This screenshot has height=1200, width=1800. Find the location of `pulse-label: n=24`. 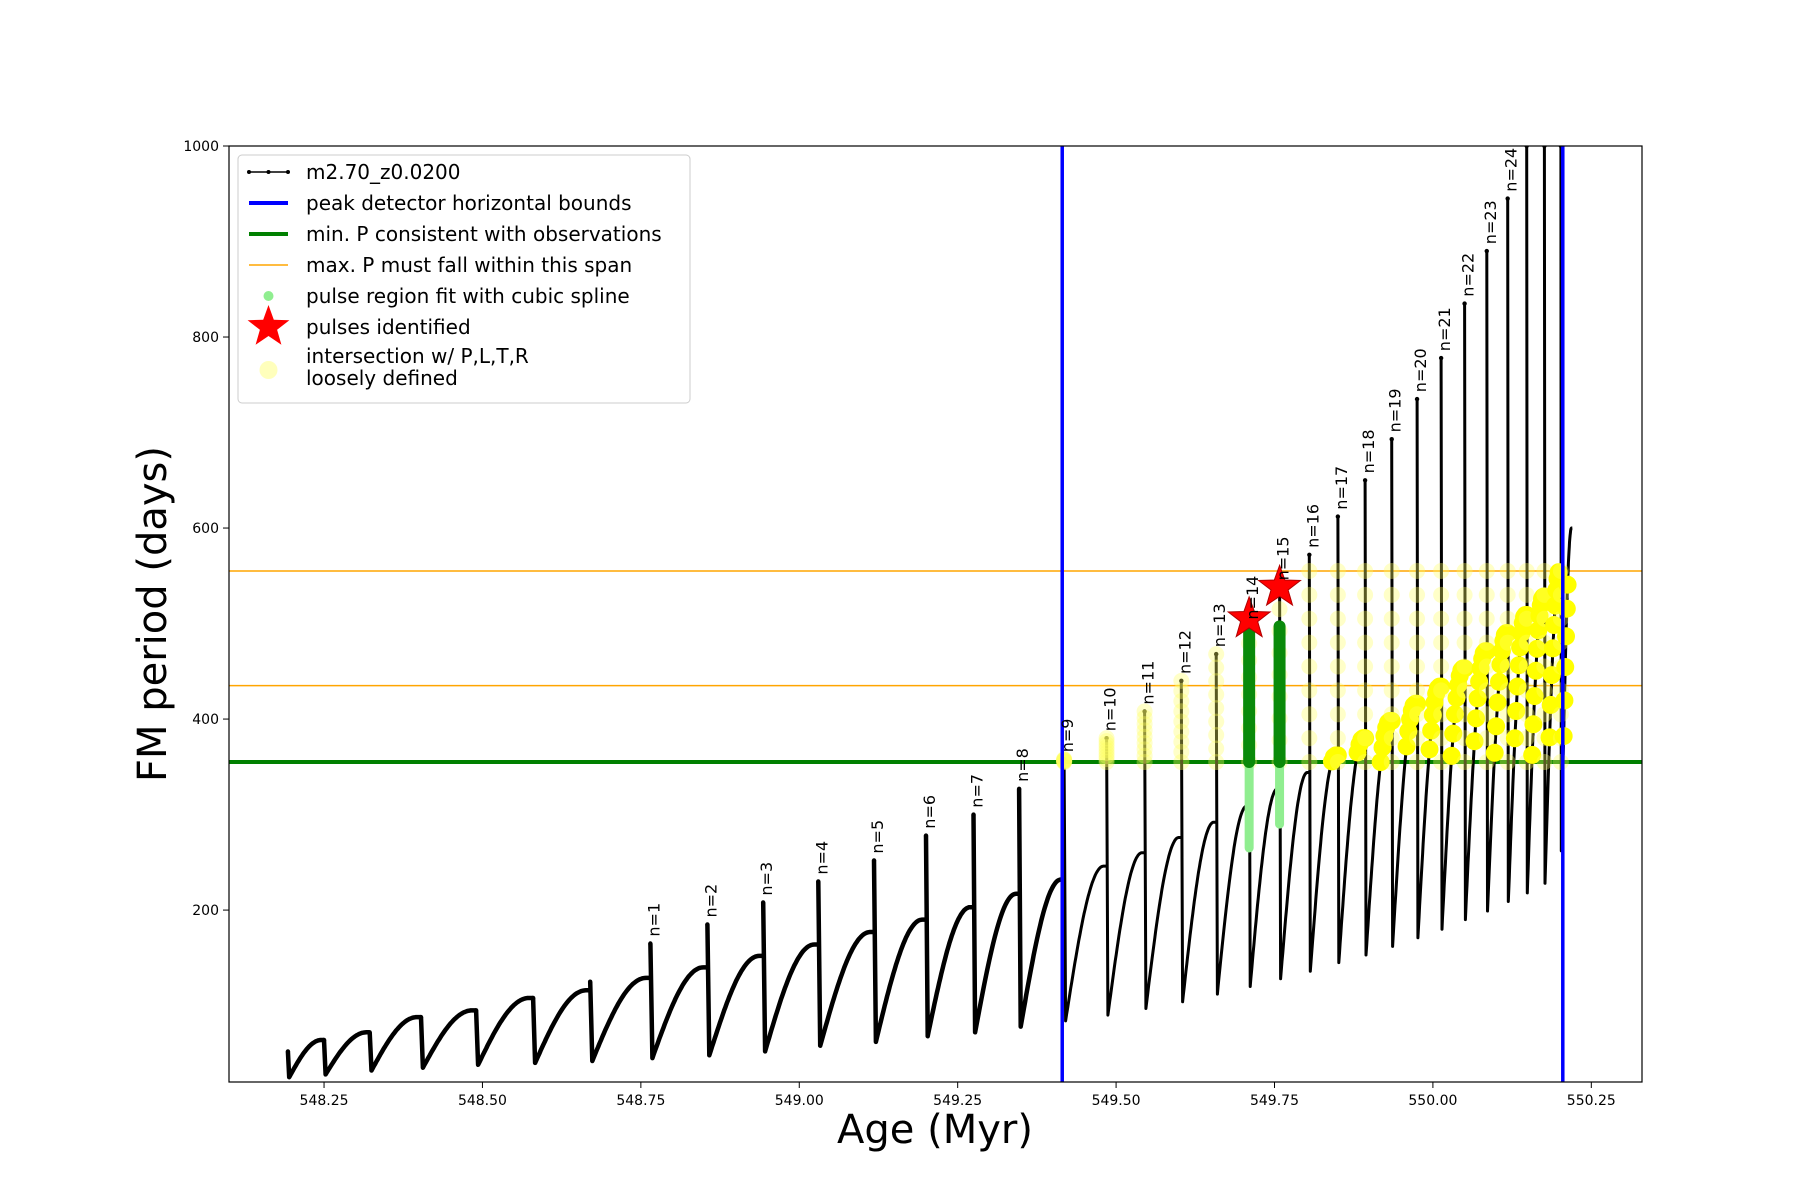

pulse-label: n=24 is located at coordinates (1511, 170).